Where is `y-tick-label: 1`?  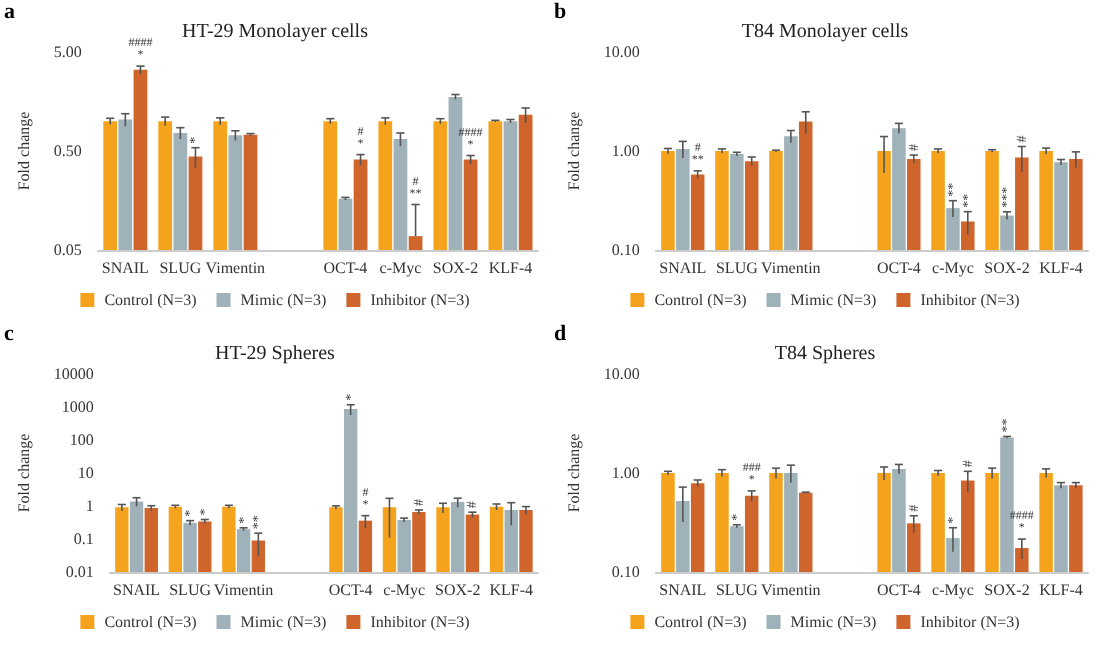
y-tick-label: 1 is located at coordinates (89, 506).